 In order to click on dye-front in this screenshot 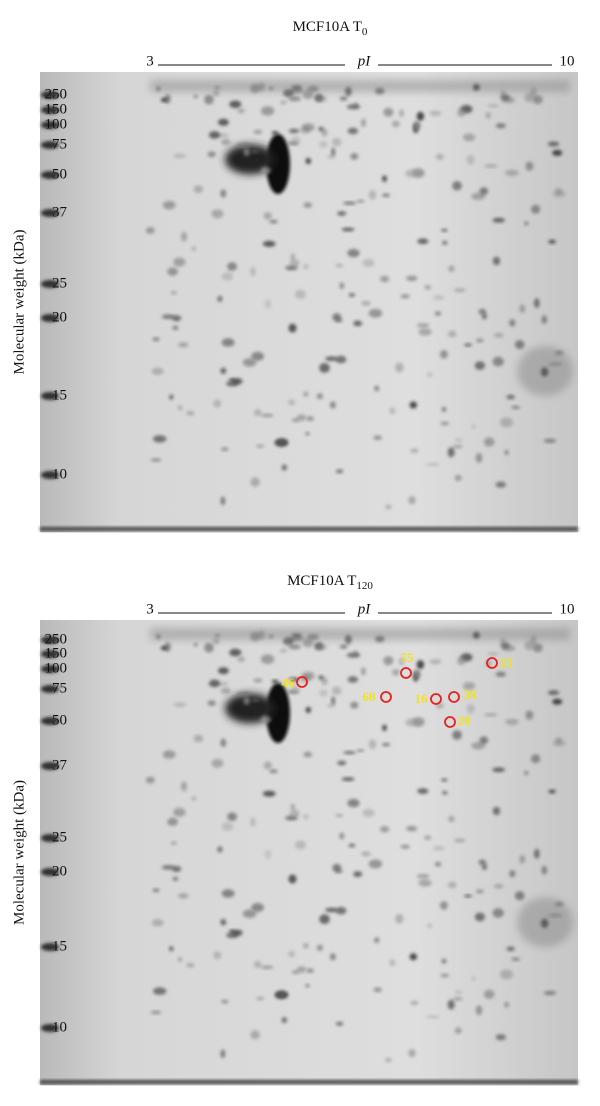, I will do `click(309, 529)`.